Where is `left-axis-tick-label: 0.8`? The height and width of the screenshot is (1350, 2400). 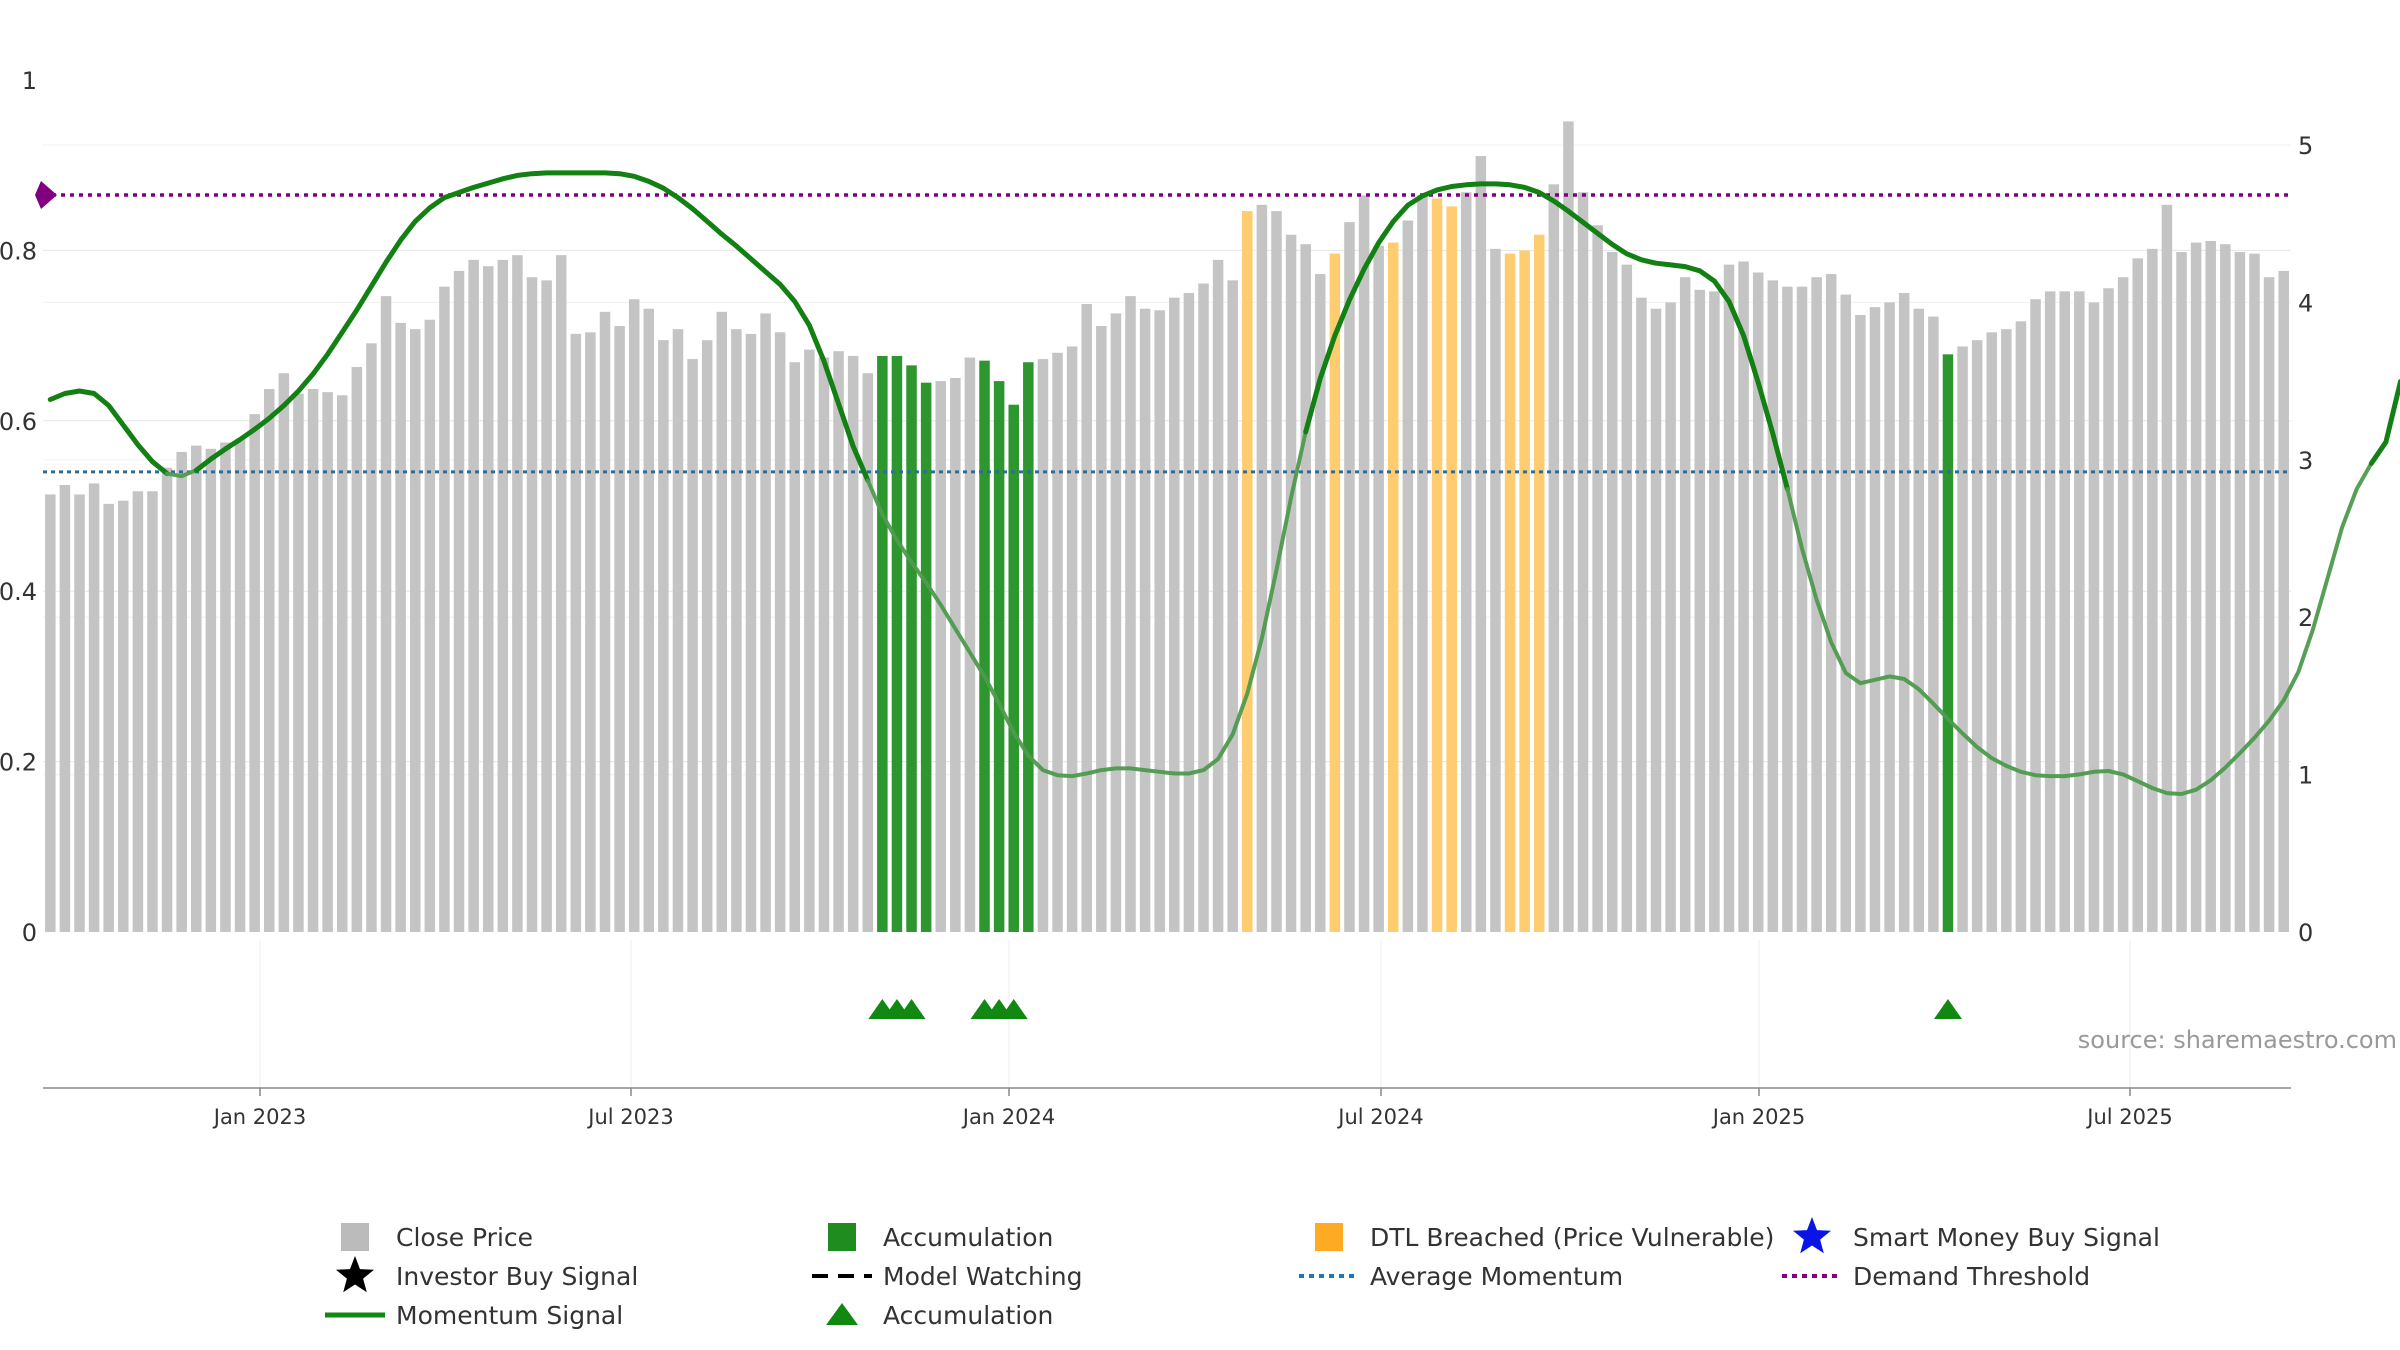
left-axis-tick-label: 0.8 is located at coordinates (18, 251).